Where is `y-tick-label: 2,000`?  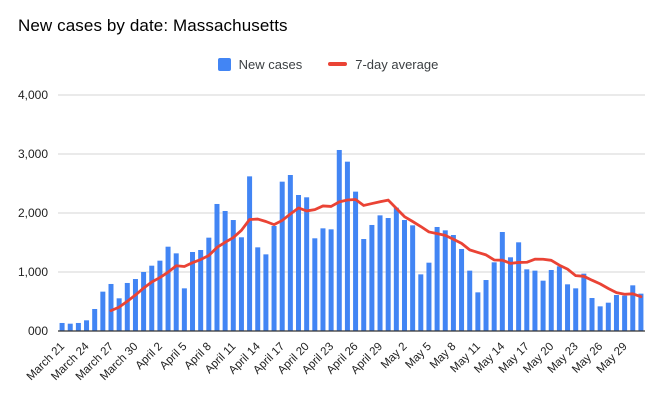
y-tick-label: 2,000 is located at coordinates (33, 213).